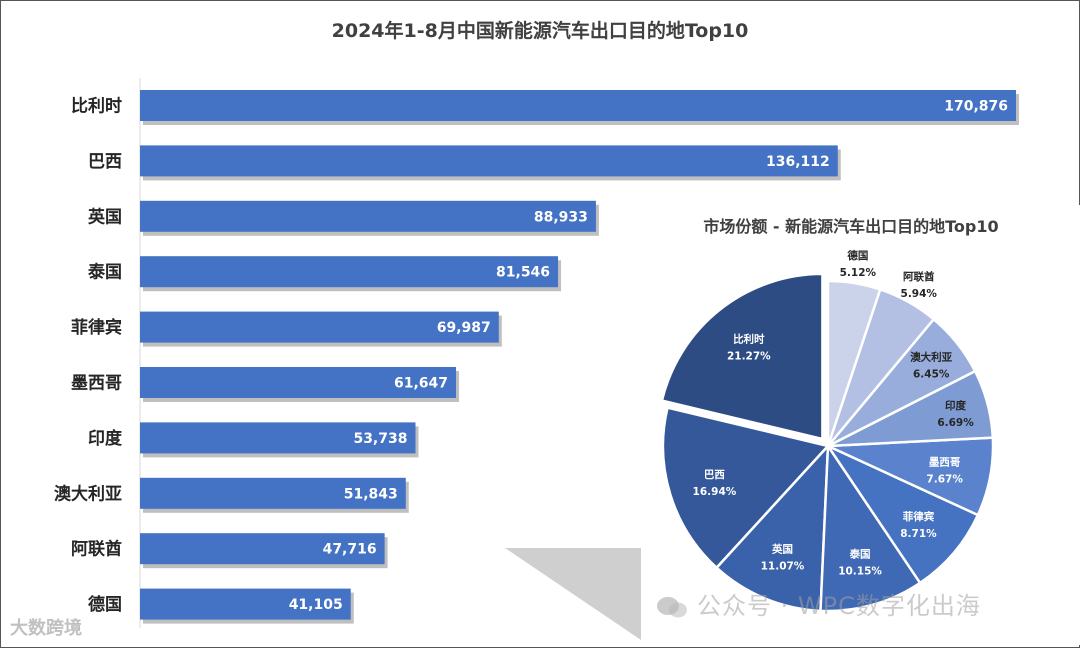 This screenshot has height=649, width=1080. Describe the element at coordinates (105, 272) in the screenshot. I see `category-label: 泰国` at that location.